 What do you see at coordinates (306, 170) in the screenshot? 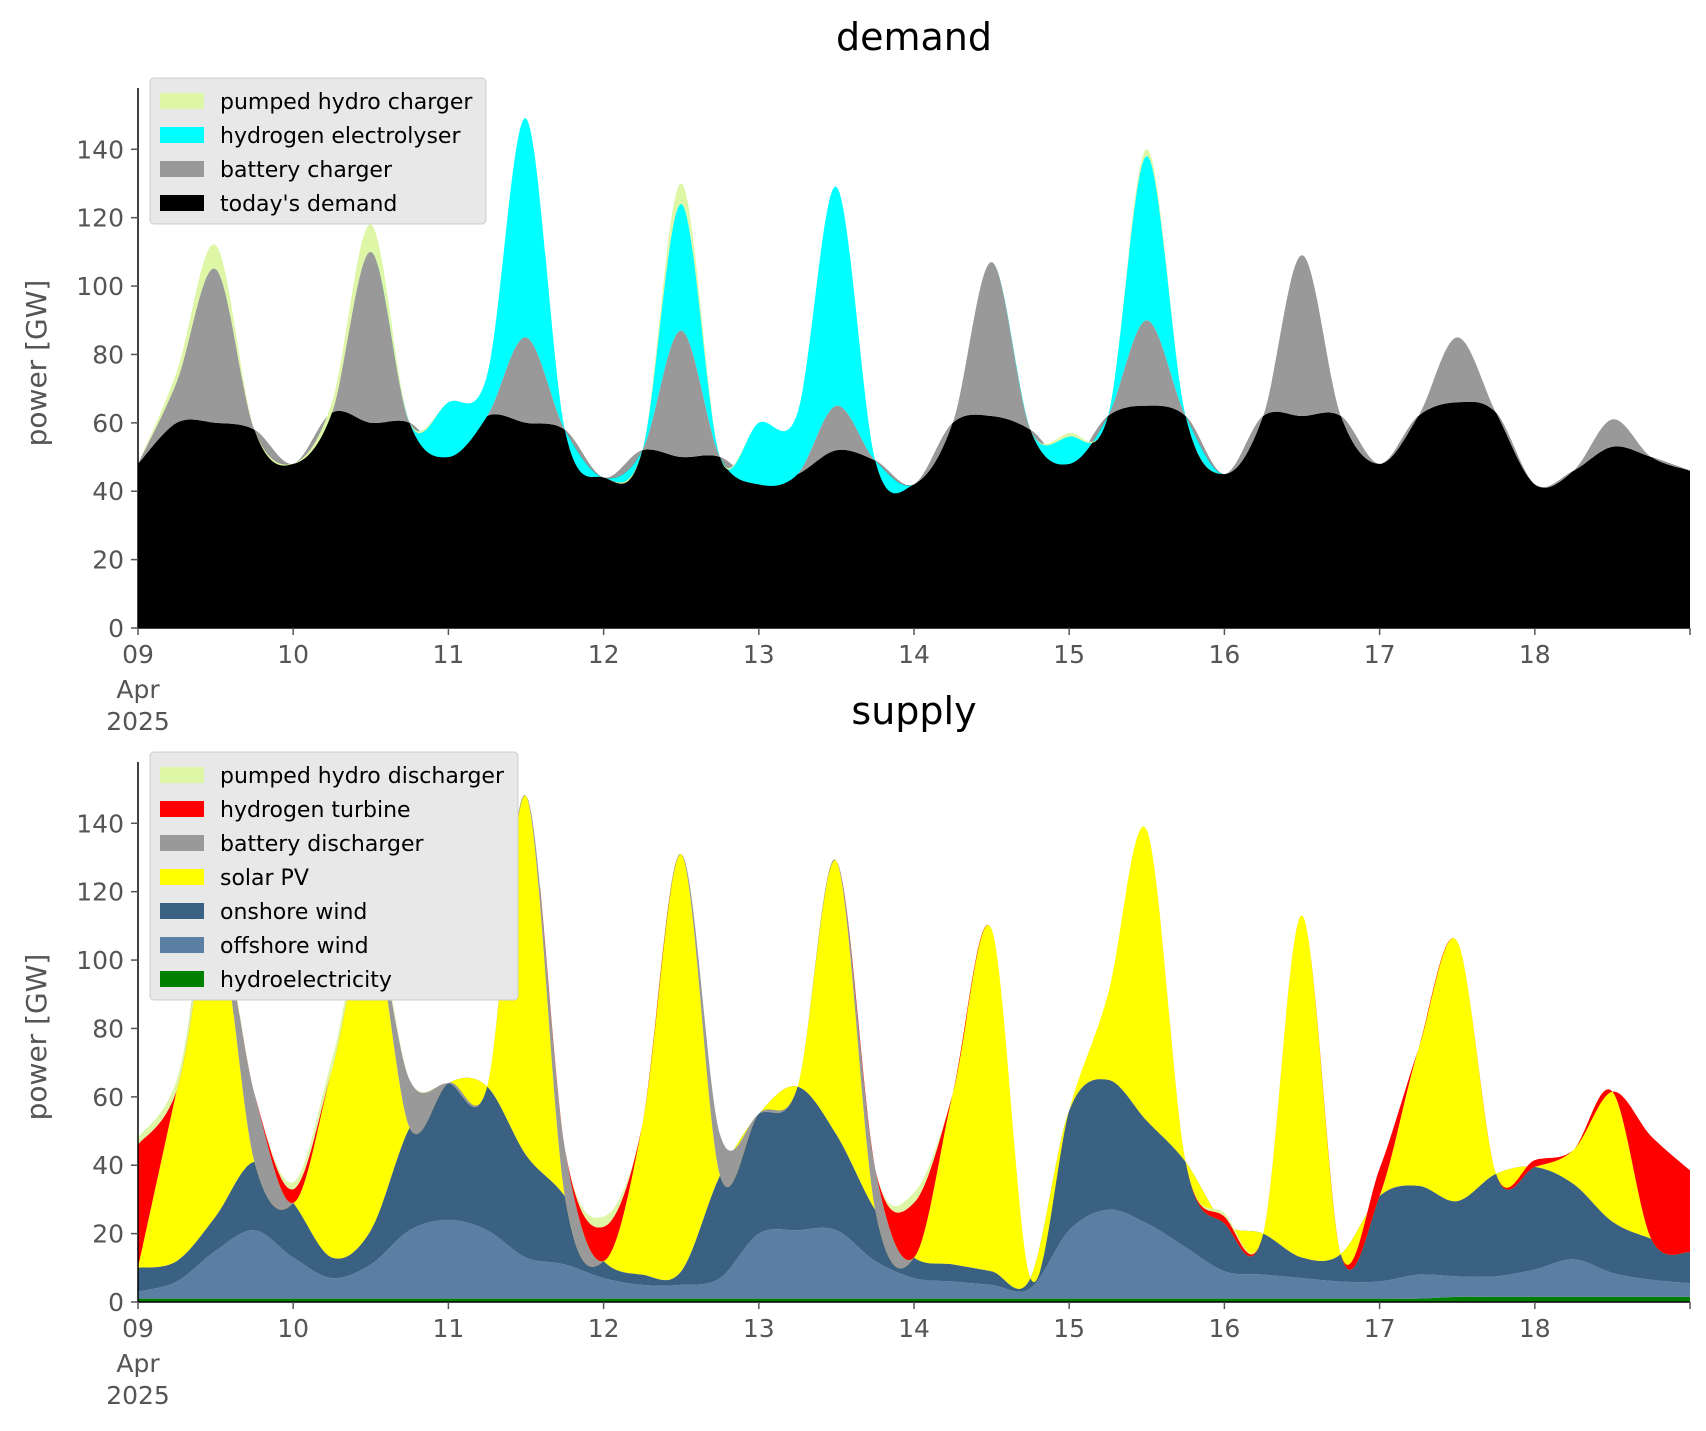
I see `legend-label: battery charger` at bounding box center [306, 170].